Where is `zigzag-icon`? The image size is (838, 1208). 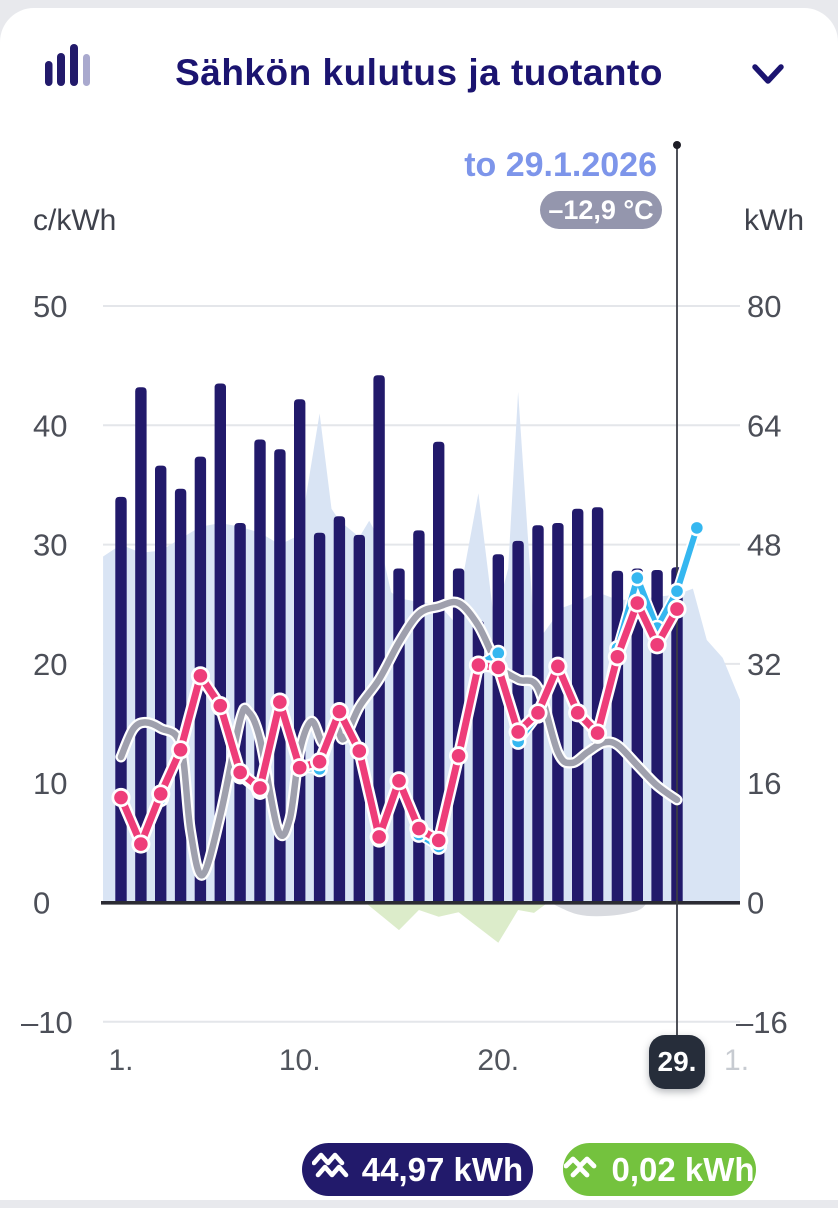 zigzag-icon is located at coordinates (581, 1170).